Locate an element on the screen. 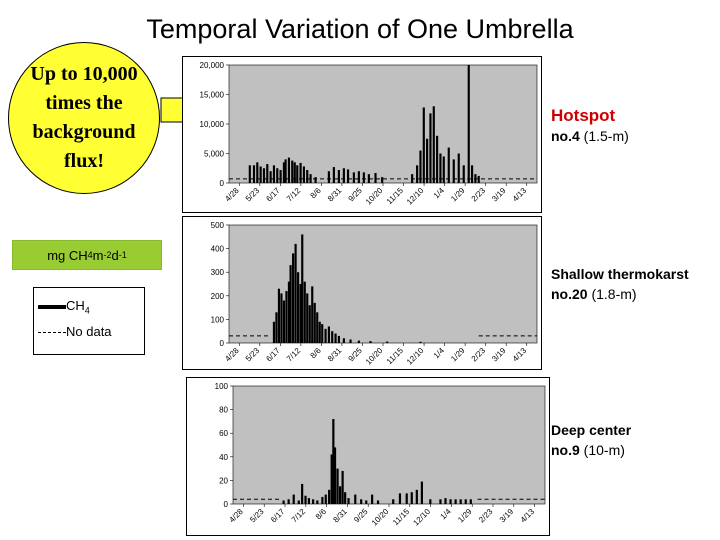 Image resolution: width=720 pixels, height=540 pixels. x-tick-label: 5/23 is located at coordinates (253, 355).